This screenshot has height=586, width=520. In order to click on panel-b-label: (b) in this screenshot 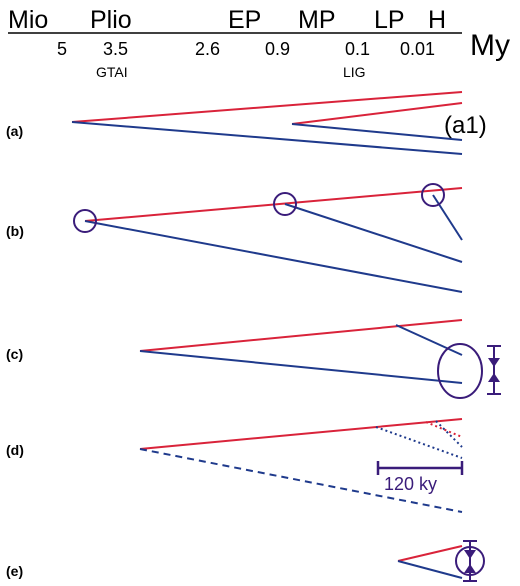, I will do `click(15, 231)`.